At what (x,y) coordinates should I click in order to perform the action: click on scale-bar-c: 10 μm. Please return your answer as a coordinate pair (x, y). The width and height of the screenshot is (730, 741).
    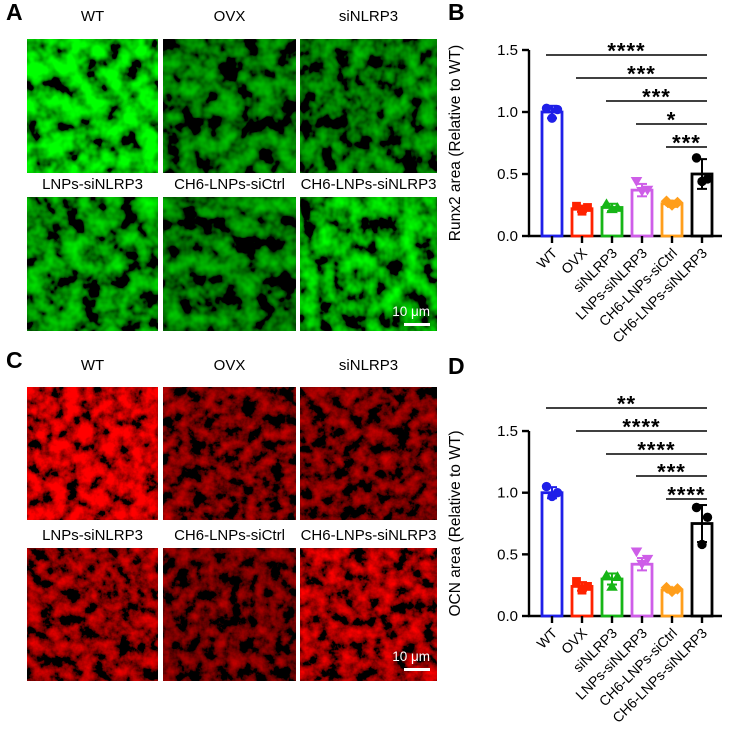
    Looking at the image, I should click on (407, 660).